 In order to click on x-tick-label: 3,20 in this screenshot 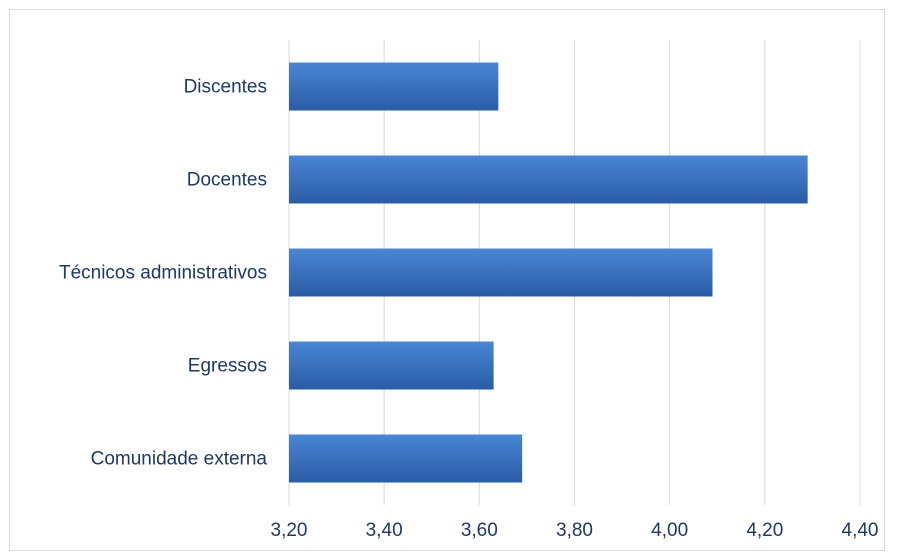, I will do `click(289, 530)`.